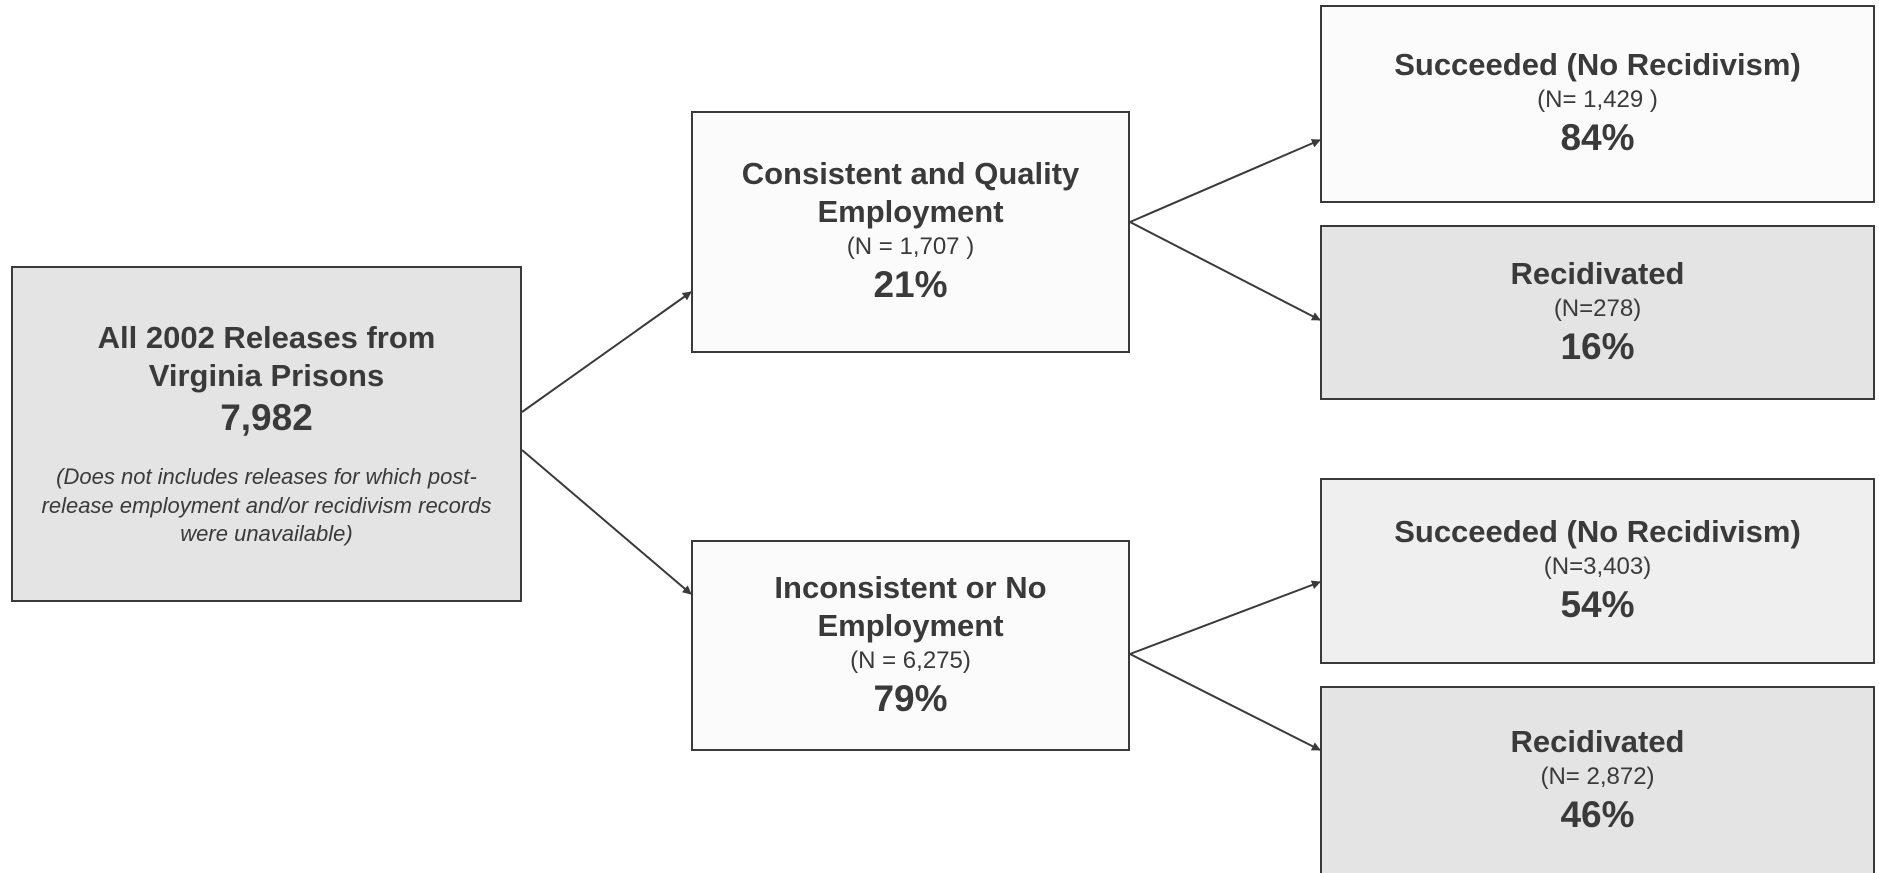 The height and width of the screenshot is (873, 1879). Describe the element at coordinates (910, 247) in the screenshot. I see `consistent-n: (N = 1,707 )` at that location.